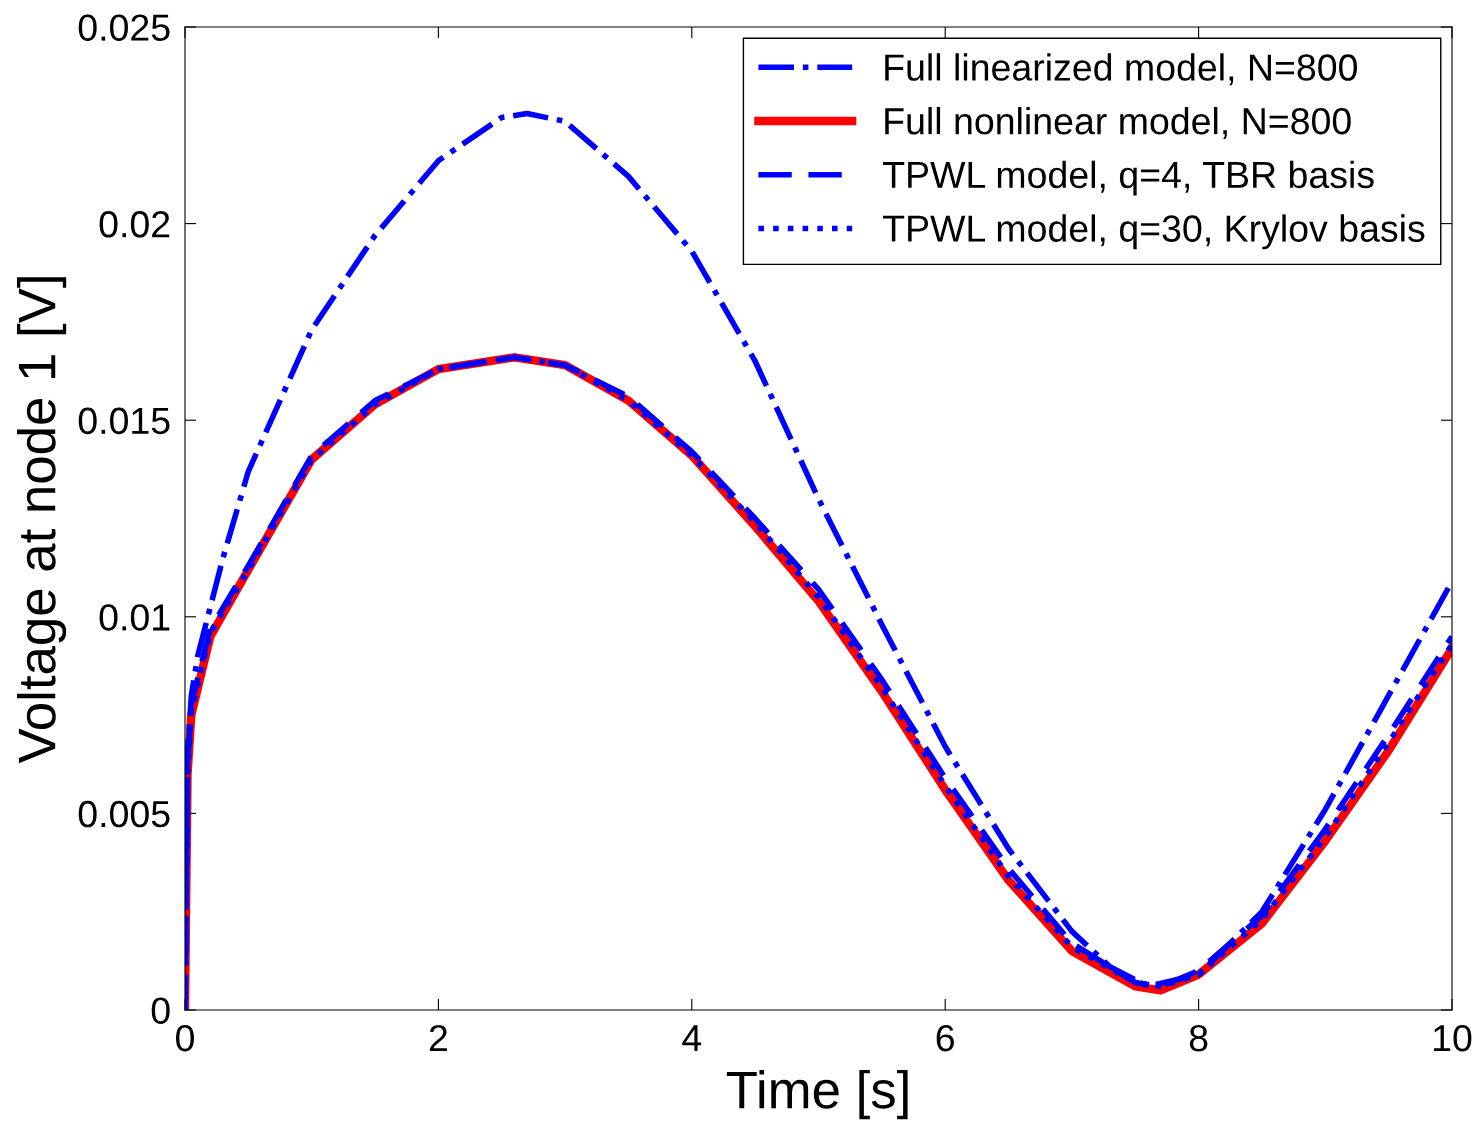 The width and height of the screenshot is (1479, 1148). What do you see at coordinates (160, 1010) in the screenshot?
I see `y-tick-label: 0` at bounding box center [160, 1010].